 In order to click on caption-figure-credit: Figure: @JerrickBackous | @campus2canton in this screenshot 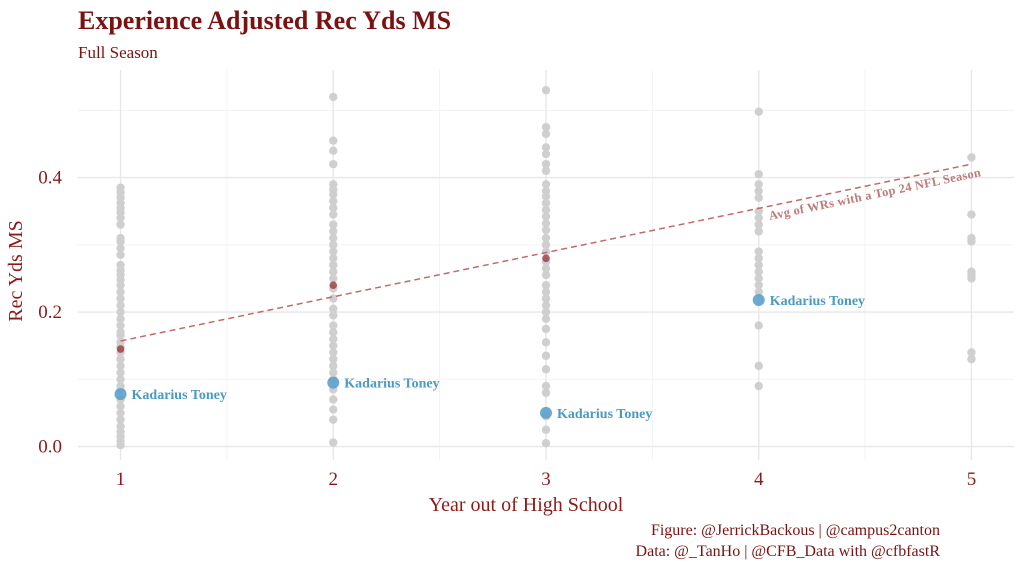, I will do `click(795, 530)`.